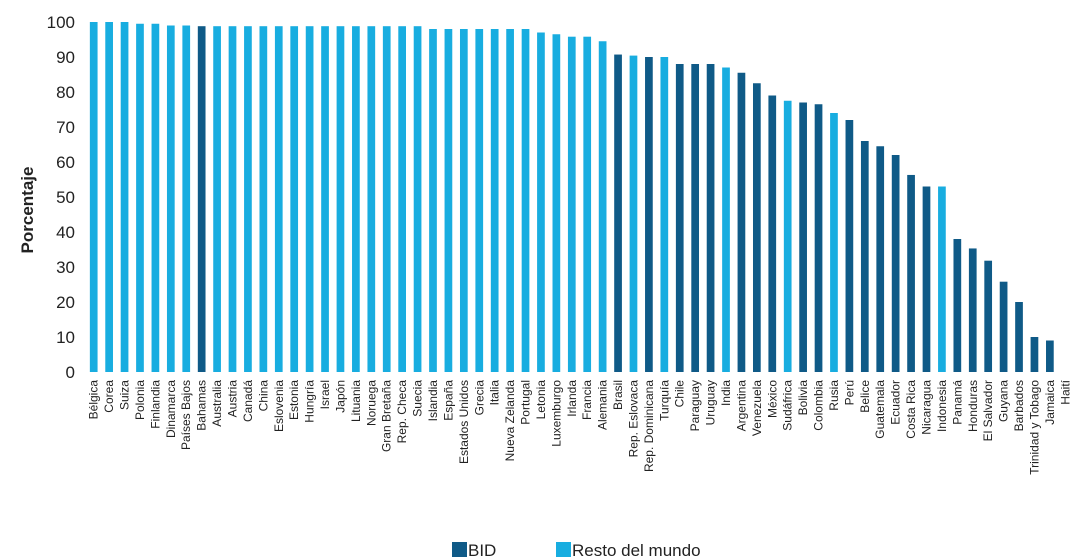 The width and height of the screenshot is (1077, 560). What do you see at coordinates (448, 400) in the screenshot?
I see `x-tick-label: España` at bounding box center [448, 400].